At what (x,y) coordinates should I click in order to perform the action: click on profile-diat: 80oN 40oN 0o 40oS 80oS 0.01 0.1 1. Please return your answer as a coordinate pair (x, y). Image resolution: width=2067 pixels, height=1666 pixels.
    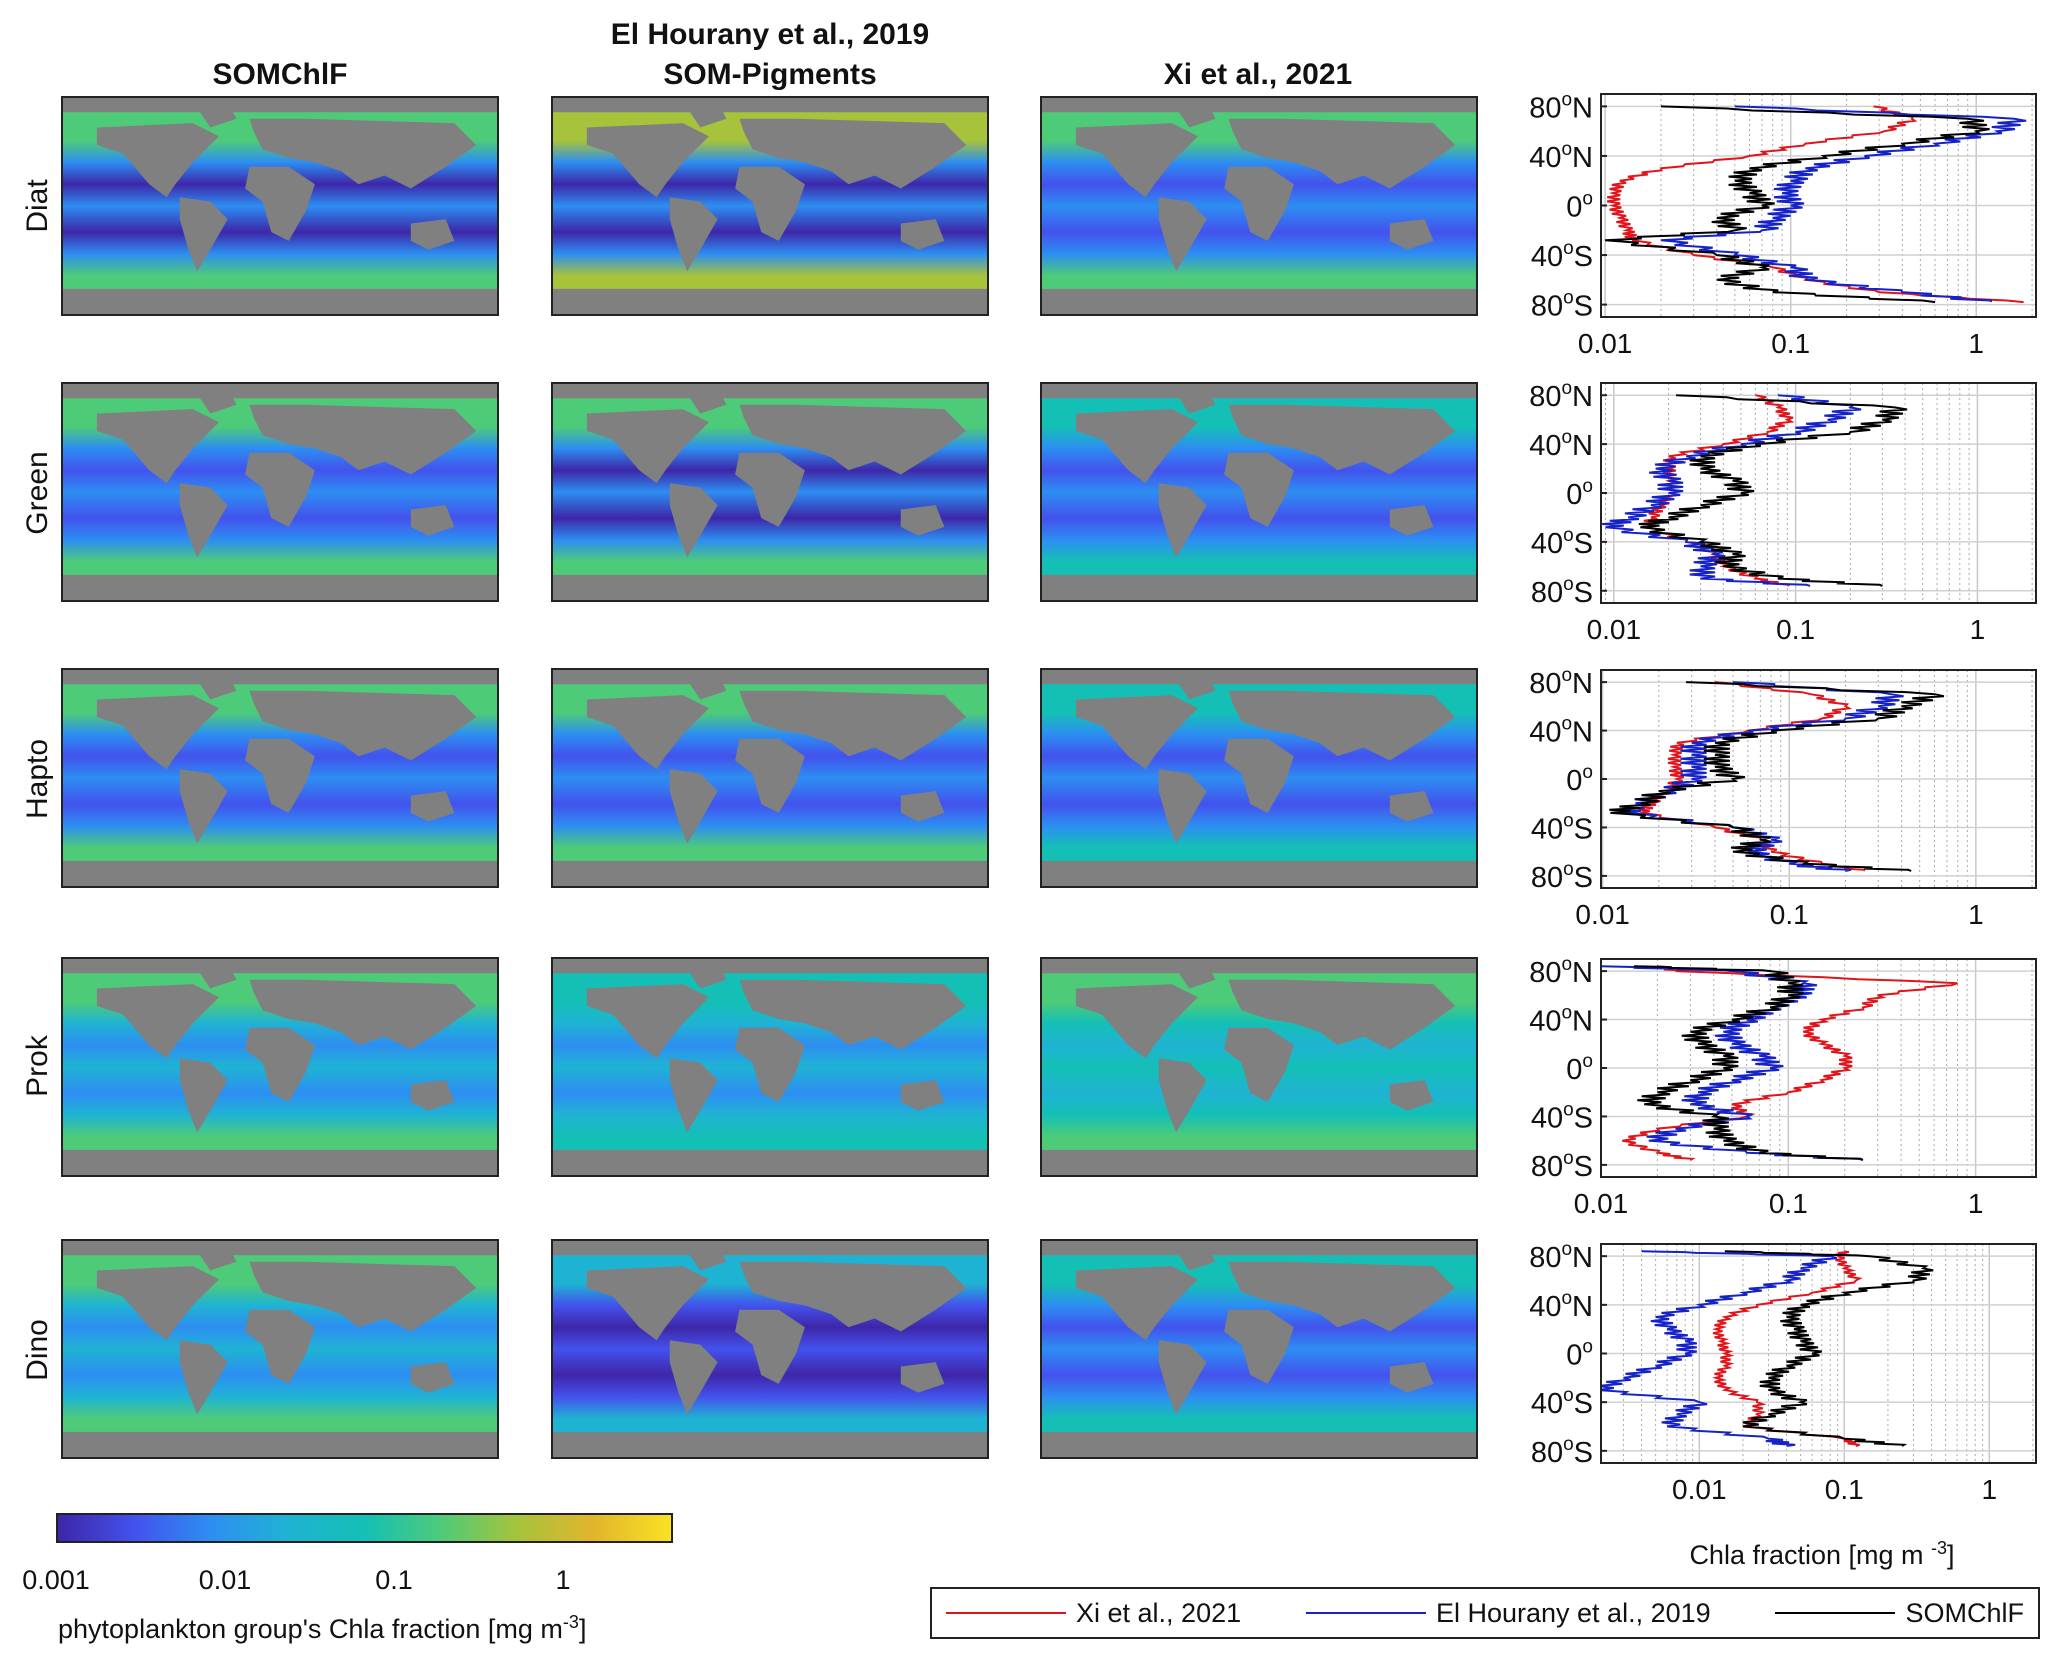
    Looking at the image, I should click on (1783, 224).